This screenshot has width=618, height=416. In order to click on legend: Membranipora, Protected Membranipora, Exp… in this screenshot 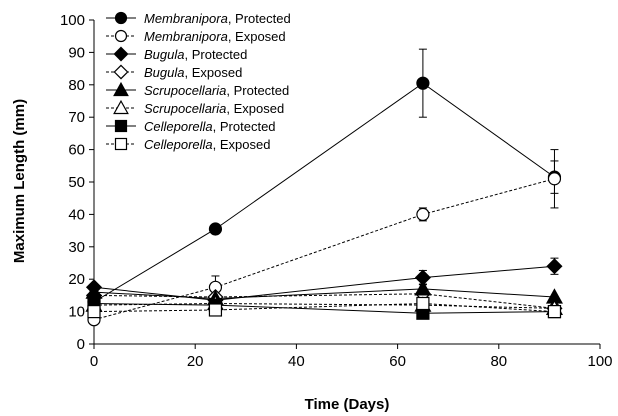, I will do `click(198, 81)`.